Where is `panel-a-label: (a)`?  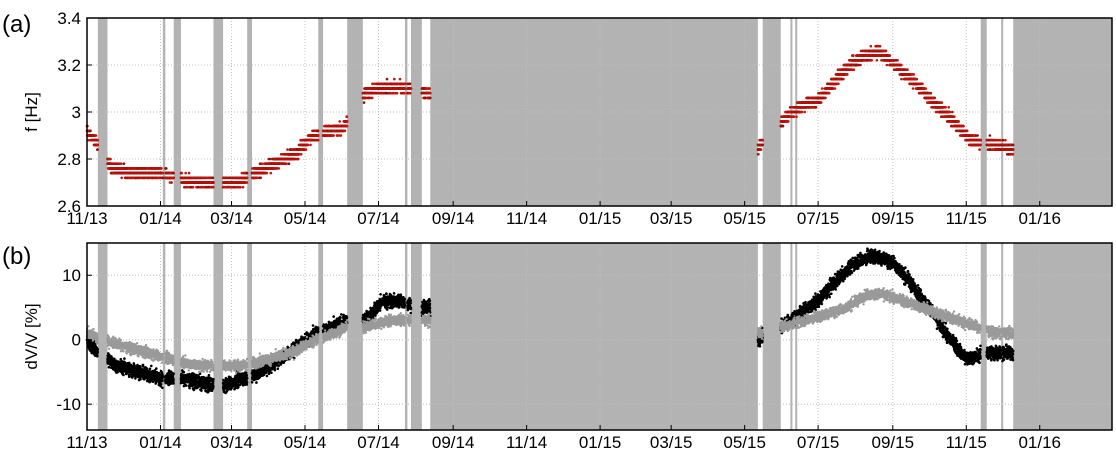 panel-a-label: (a) is located at coordinates (16, 24).